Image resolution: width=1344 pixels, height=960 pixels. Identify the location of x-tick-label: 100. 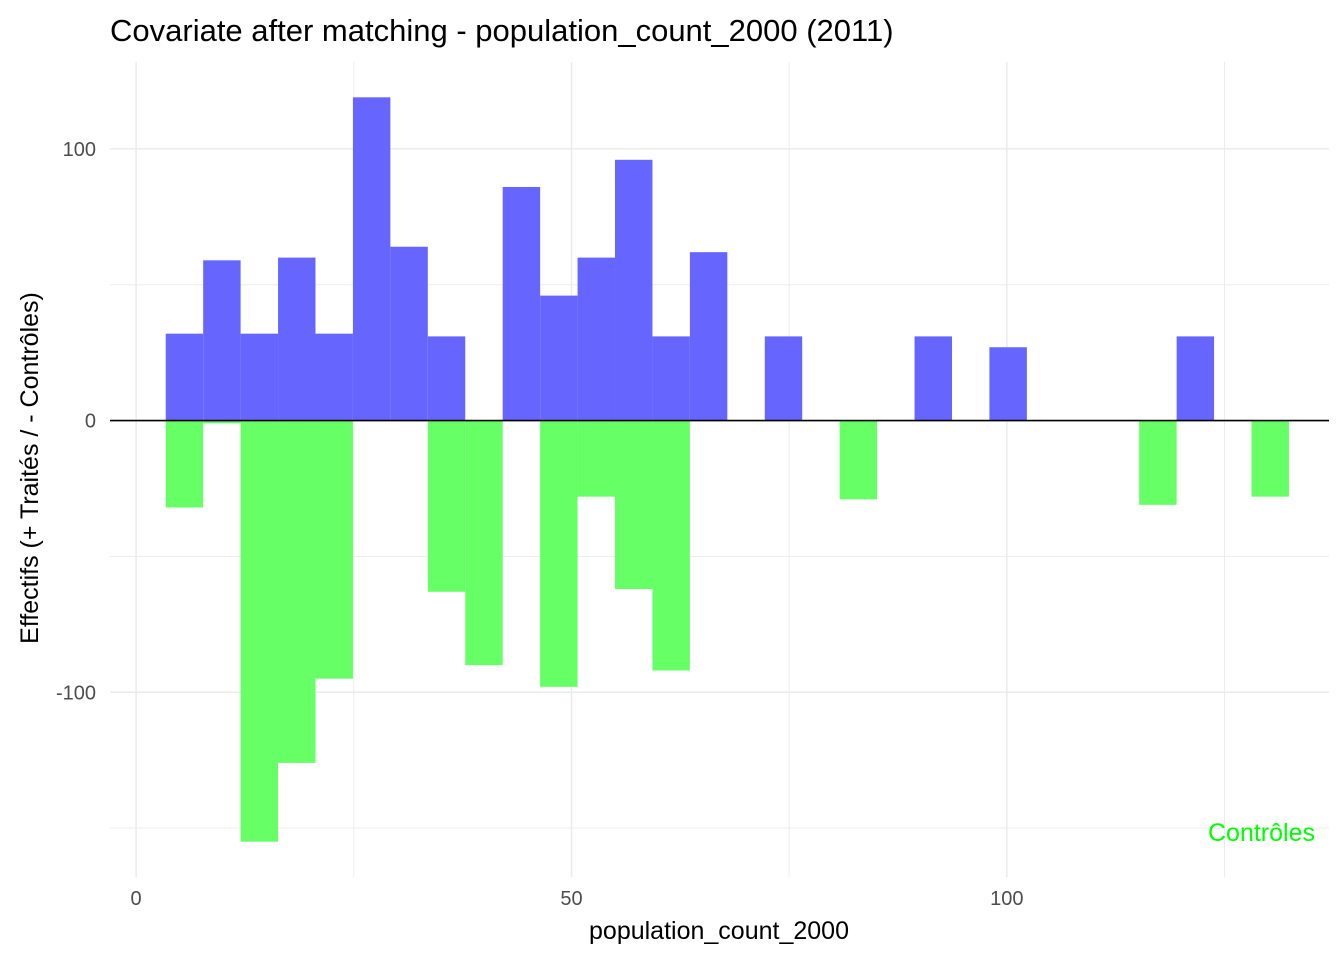
(1006, 899).